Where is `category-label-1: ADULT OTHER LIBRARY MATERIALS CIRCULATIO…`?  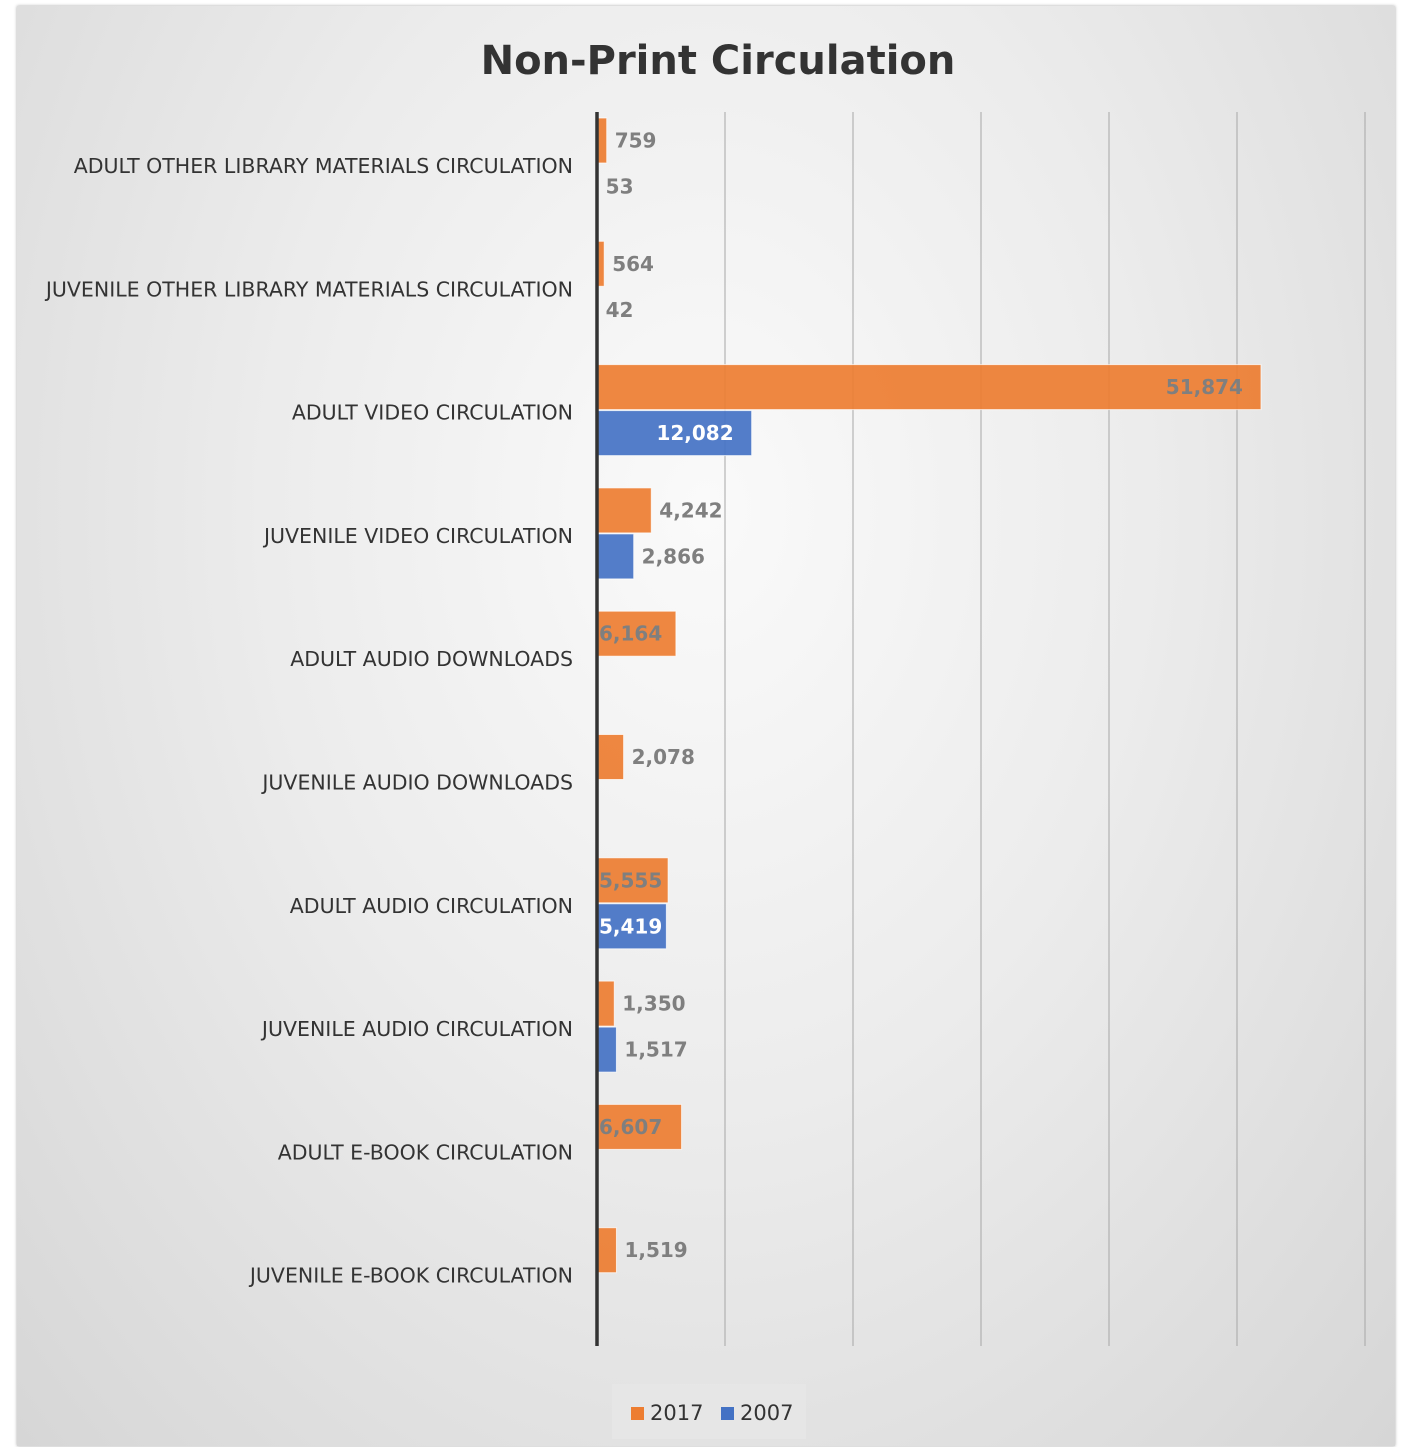
category-label-1: ADULT OTHER LIBRARY MATERIALS CIRCULATIO… is located at coordinates (323, 166).